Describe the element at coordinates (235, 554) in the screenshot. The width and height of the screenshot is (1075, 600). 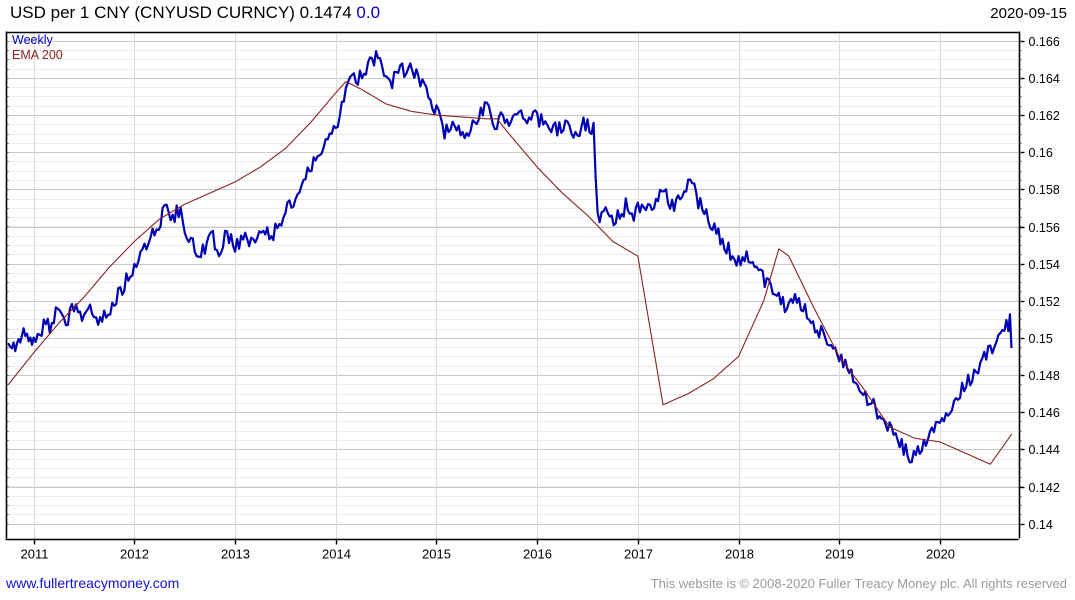
I see `x-tick-label: 2013` at that location.